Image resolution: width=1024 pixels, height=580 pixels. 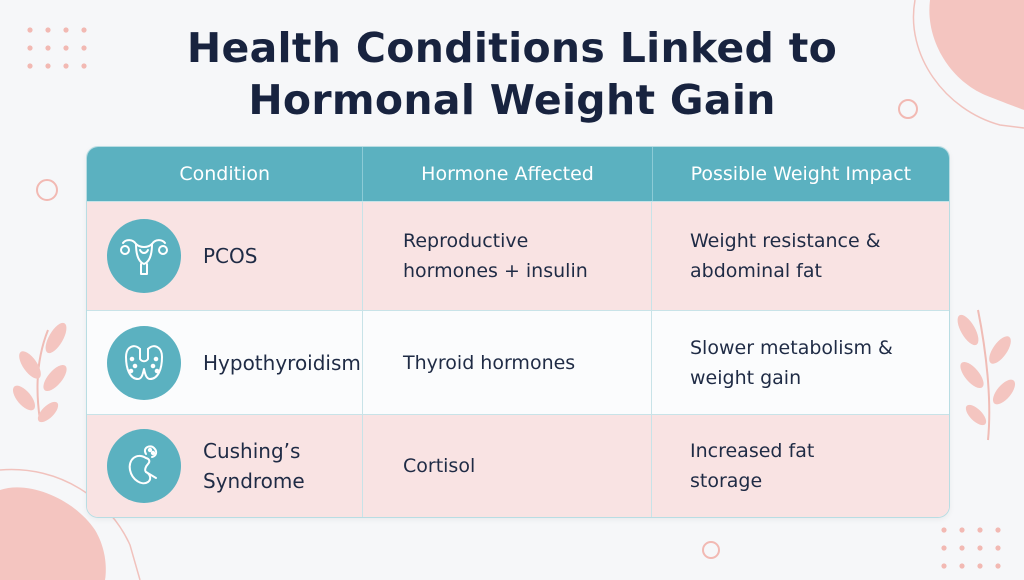 What do you see at coordinates (144, 466) in the screenshot?
I see `adrenal-kidney-icon` at bounding box center [144, 466].